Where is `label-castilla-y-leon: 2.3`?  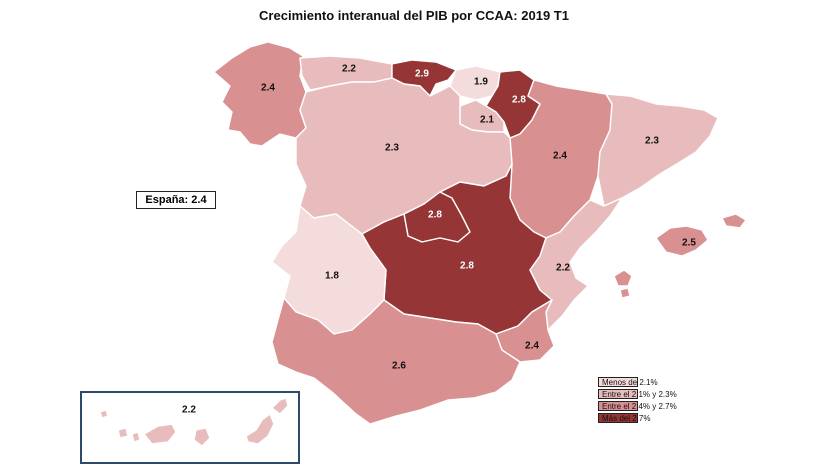 label-castilla-y-leon: 2.3 is located at coordinates (392, 148).